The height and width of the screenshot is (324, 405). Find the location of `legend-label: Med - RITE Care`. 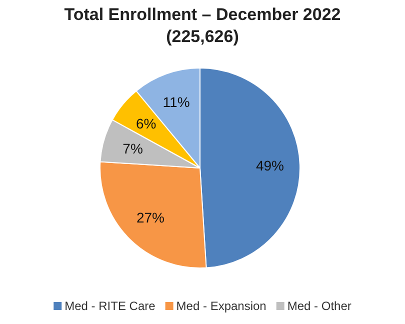

legend-label: Med - RITE Care is located at coordinates (110, 306).